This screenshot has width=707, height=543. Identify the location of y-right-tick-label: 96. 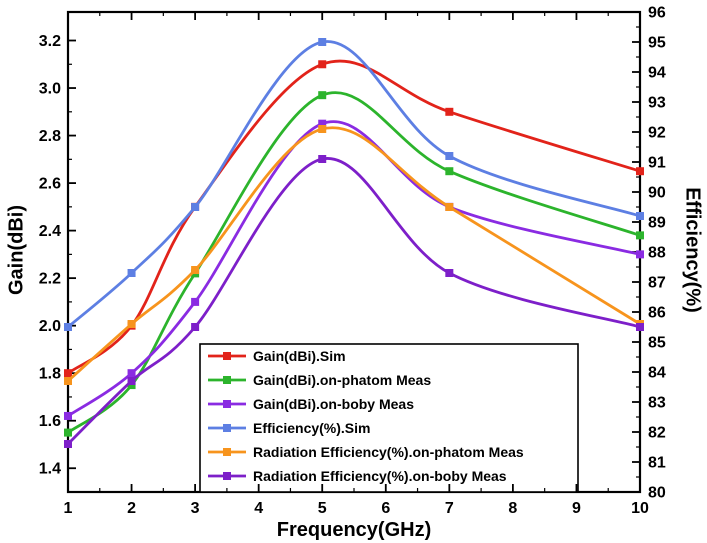
(657, 13).